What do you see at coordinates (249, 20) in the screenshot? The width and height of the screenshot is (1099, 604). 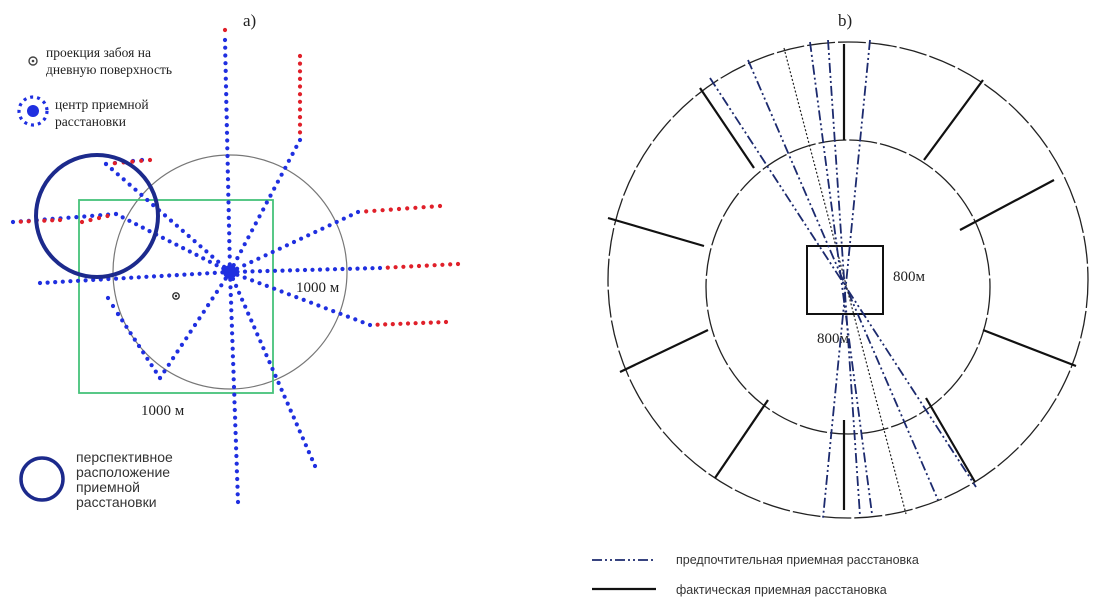 I see `panel-a-label: a)` at bounding box center [249, 20].